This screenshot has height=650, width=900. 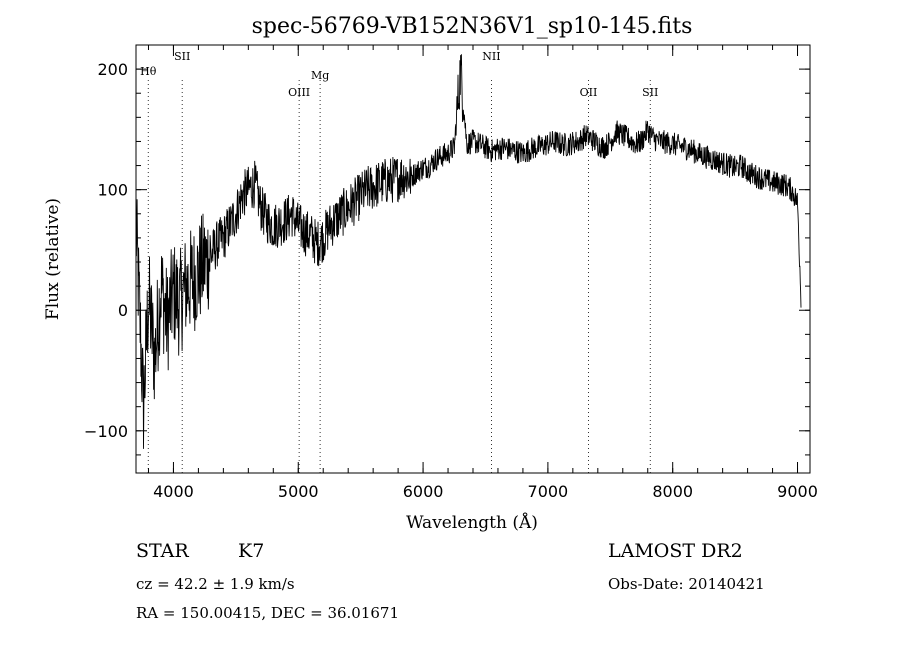 What do you see at coordinates (423, 491) in the screenshot?
I see `x-tick-label: 6000` at bounding box center [423, 491].